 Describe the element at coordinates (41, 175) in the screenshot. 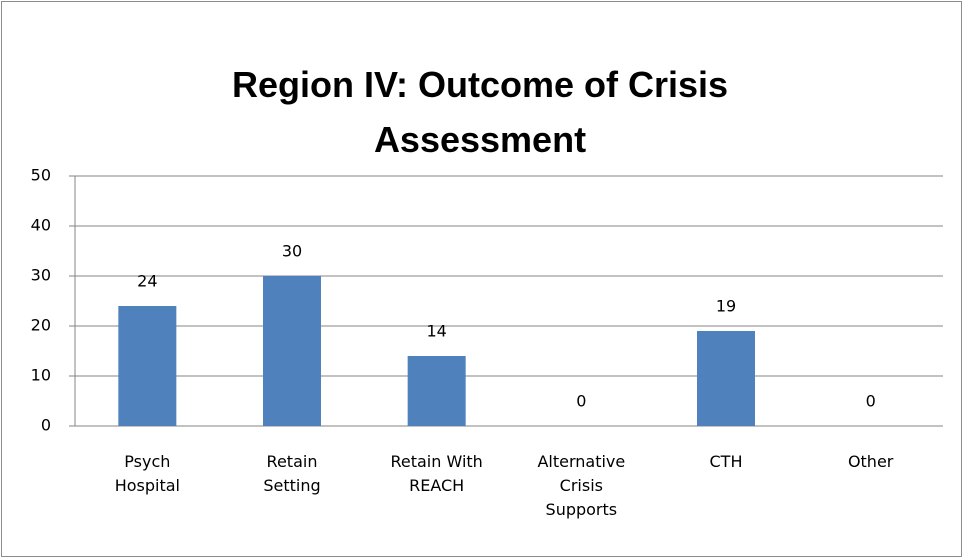

I see `y-tick-label: 50` at that location.